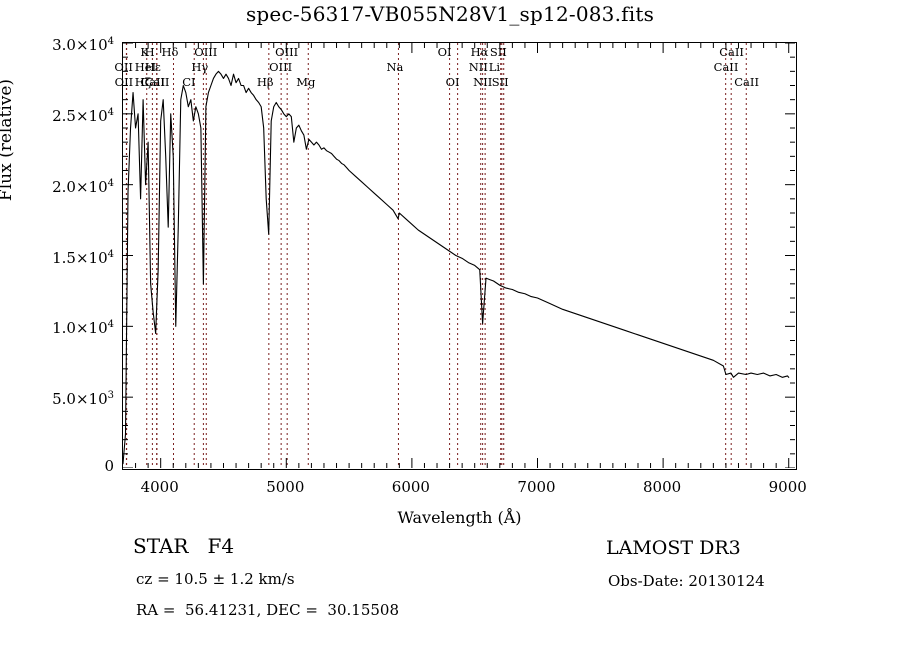 Image resolution: width=900 pixels, height=649 pixels. I want to click on redshift-velocity-text: cz = 10.5 ± 1.2 km/s, so click(215, 579).